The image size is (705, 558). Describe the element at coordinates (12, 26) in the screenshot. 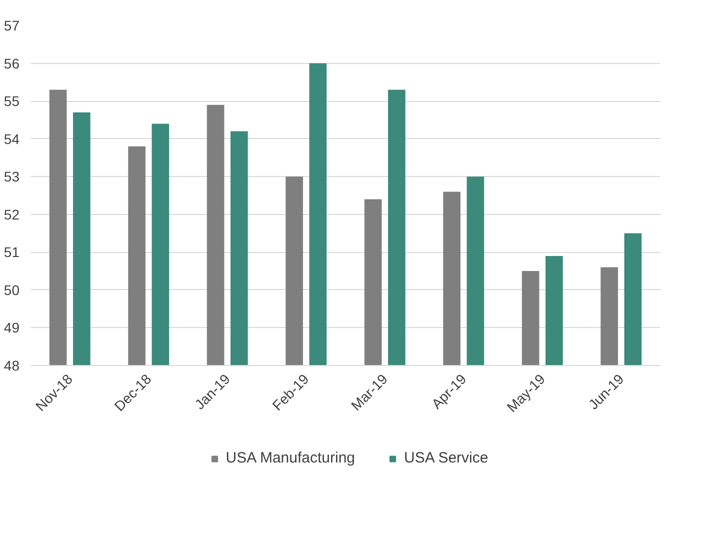

I see `y-tick-label: 57` at that location.